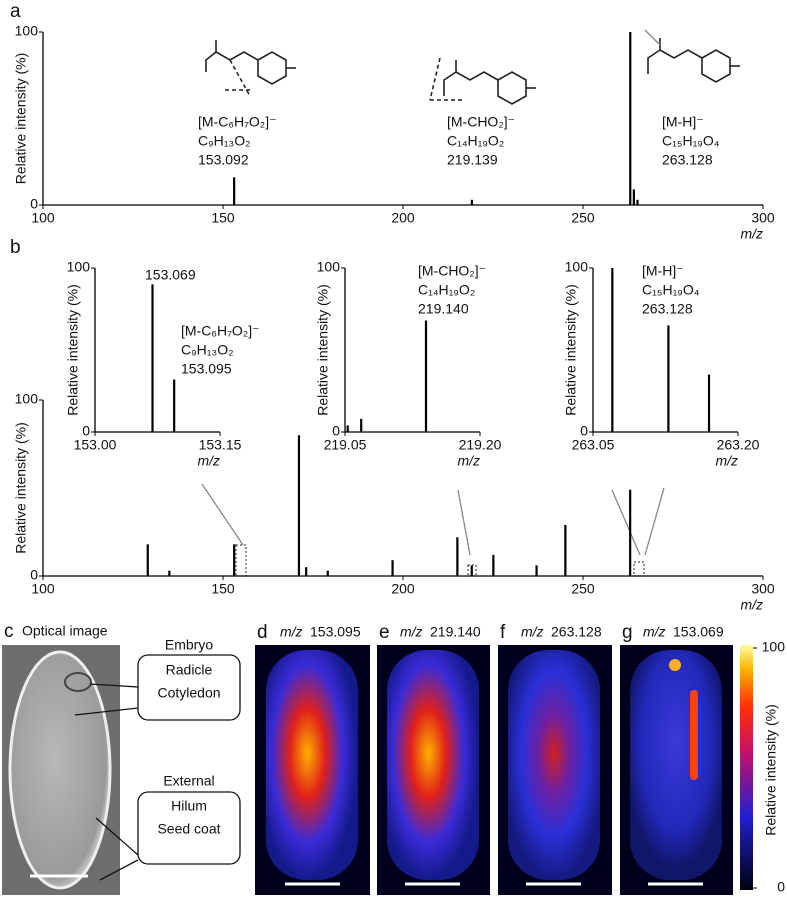 The height and width of the screenshot is (900, 787). Describe the element at coordinates (746, 767) in the screenshot. I see `colorbar` at that location.